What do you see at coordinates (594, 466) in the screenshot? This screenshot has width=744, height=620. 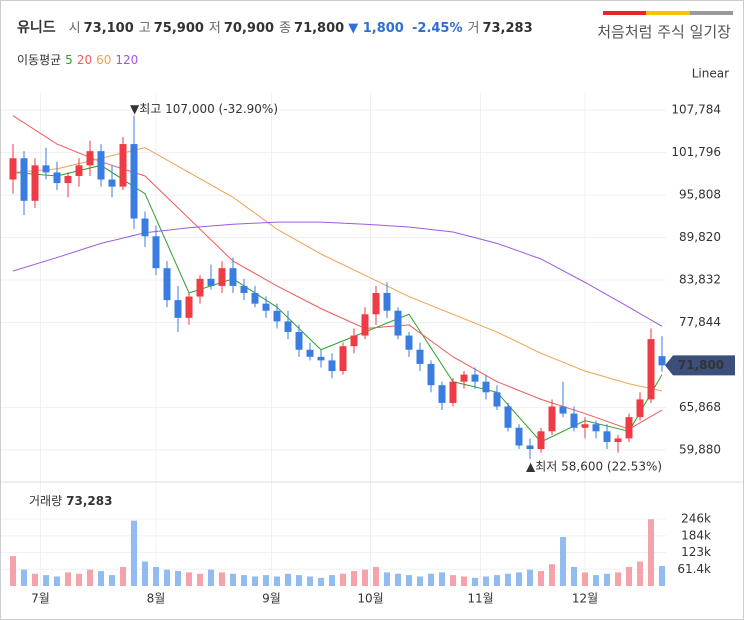 I see `annotation: ▲최저 58,600 (22.53%)` at bounding box center [594, 466].